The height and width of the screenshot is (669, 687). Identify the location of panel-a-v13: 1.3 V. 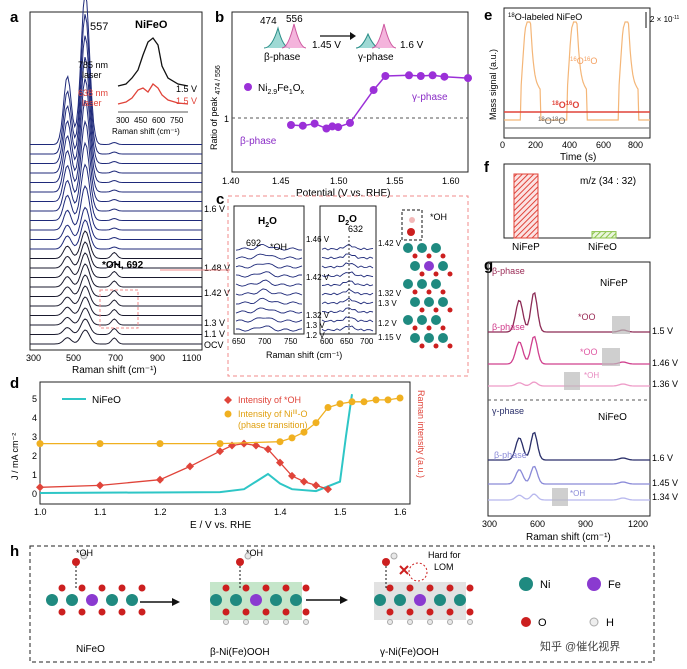
(214, 323).